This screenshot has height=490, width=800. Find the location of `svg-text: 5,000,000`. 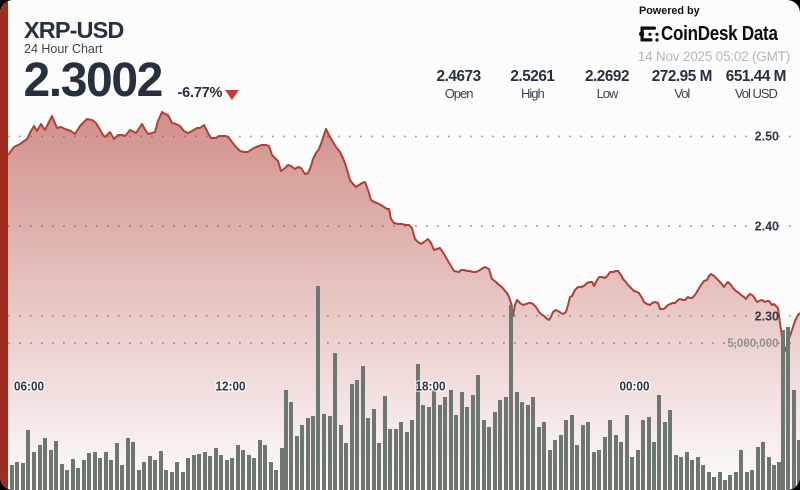

svg-text: 5,000,000 is located at coordinates (752, 344).